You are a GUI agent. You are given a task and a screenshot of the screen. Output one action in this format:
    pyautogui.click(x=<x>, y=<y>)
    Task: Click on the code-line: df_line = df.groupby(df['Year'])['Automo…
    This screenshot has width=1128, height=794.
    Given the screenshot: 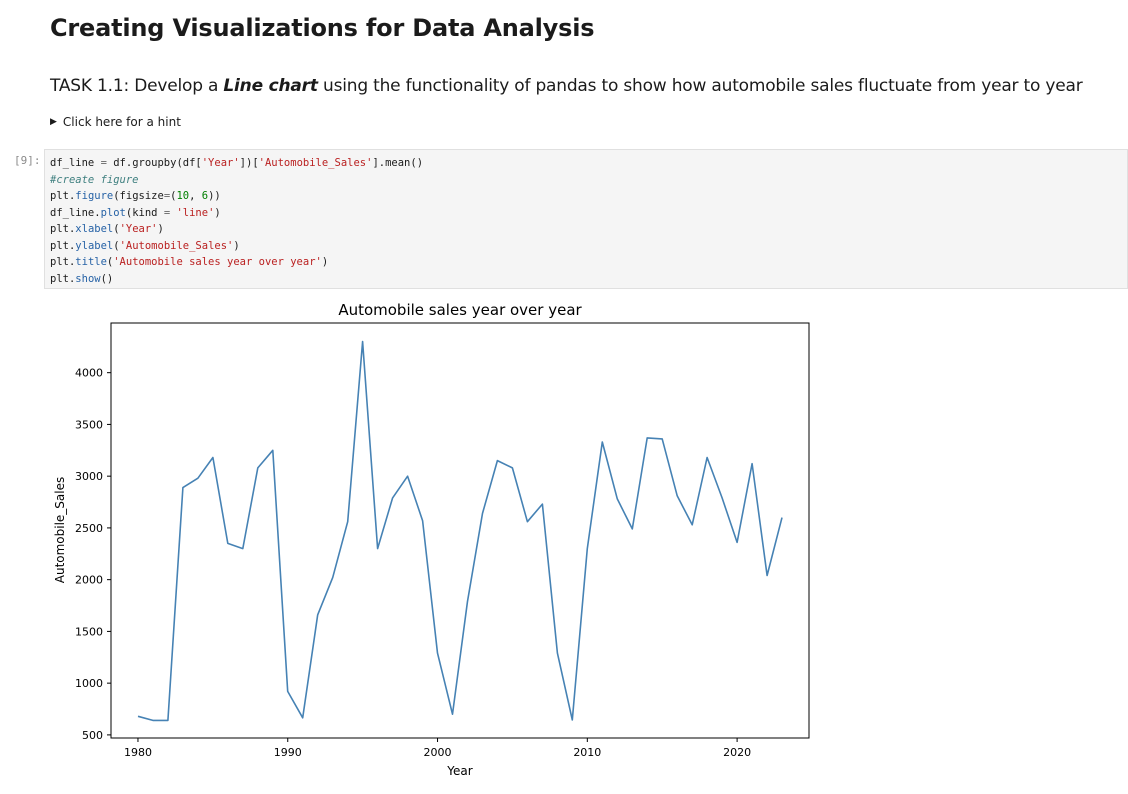 What is the action you would take?
    pyautogui.click(x=237, y=163)
    